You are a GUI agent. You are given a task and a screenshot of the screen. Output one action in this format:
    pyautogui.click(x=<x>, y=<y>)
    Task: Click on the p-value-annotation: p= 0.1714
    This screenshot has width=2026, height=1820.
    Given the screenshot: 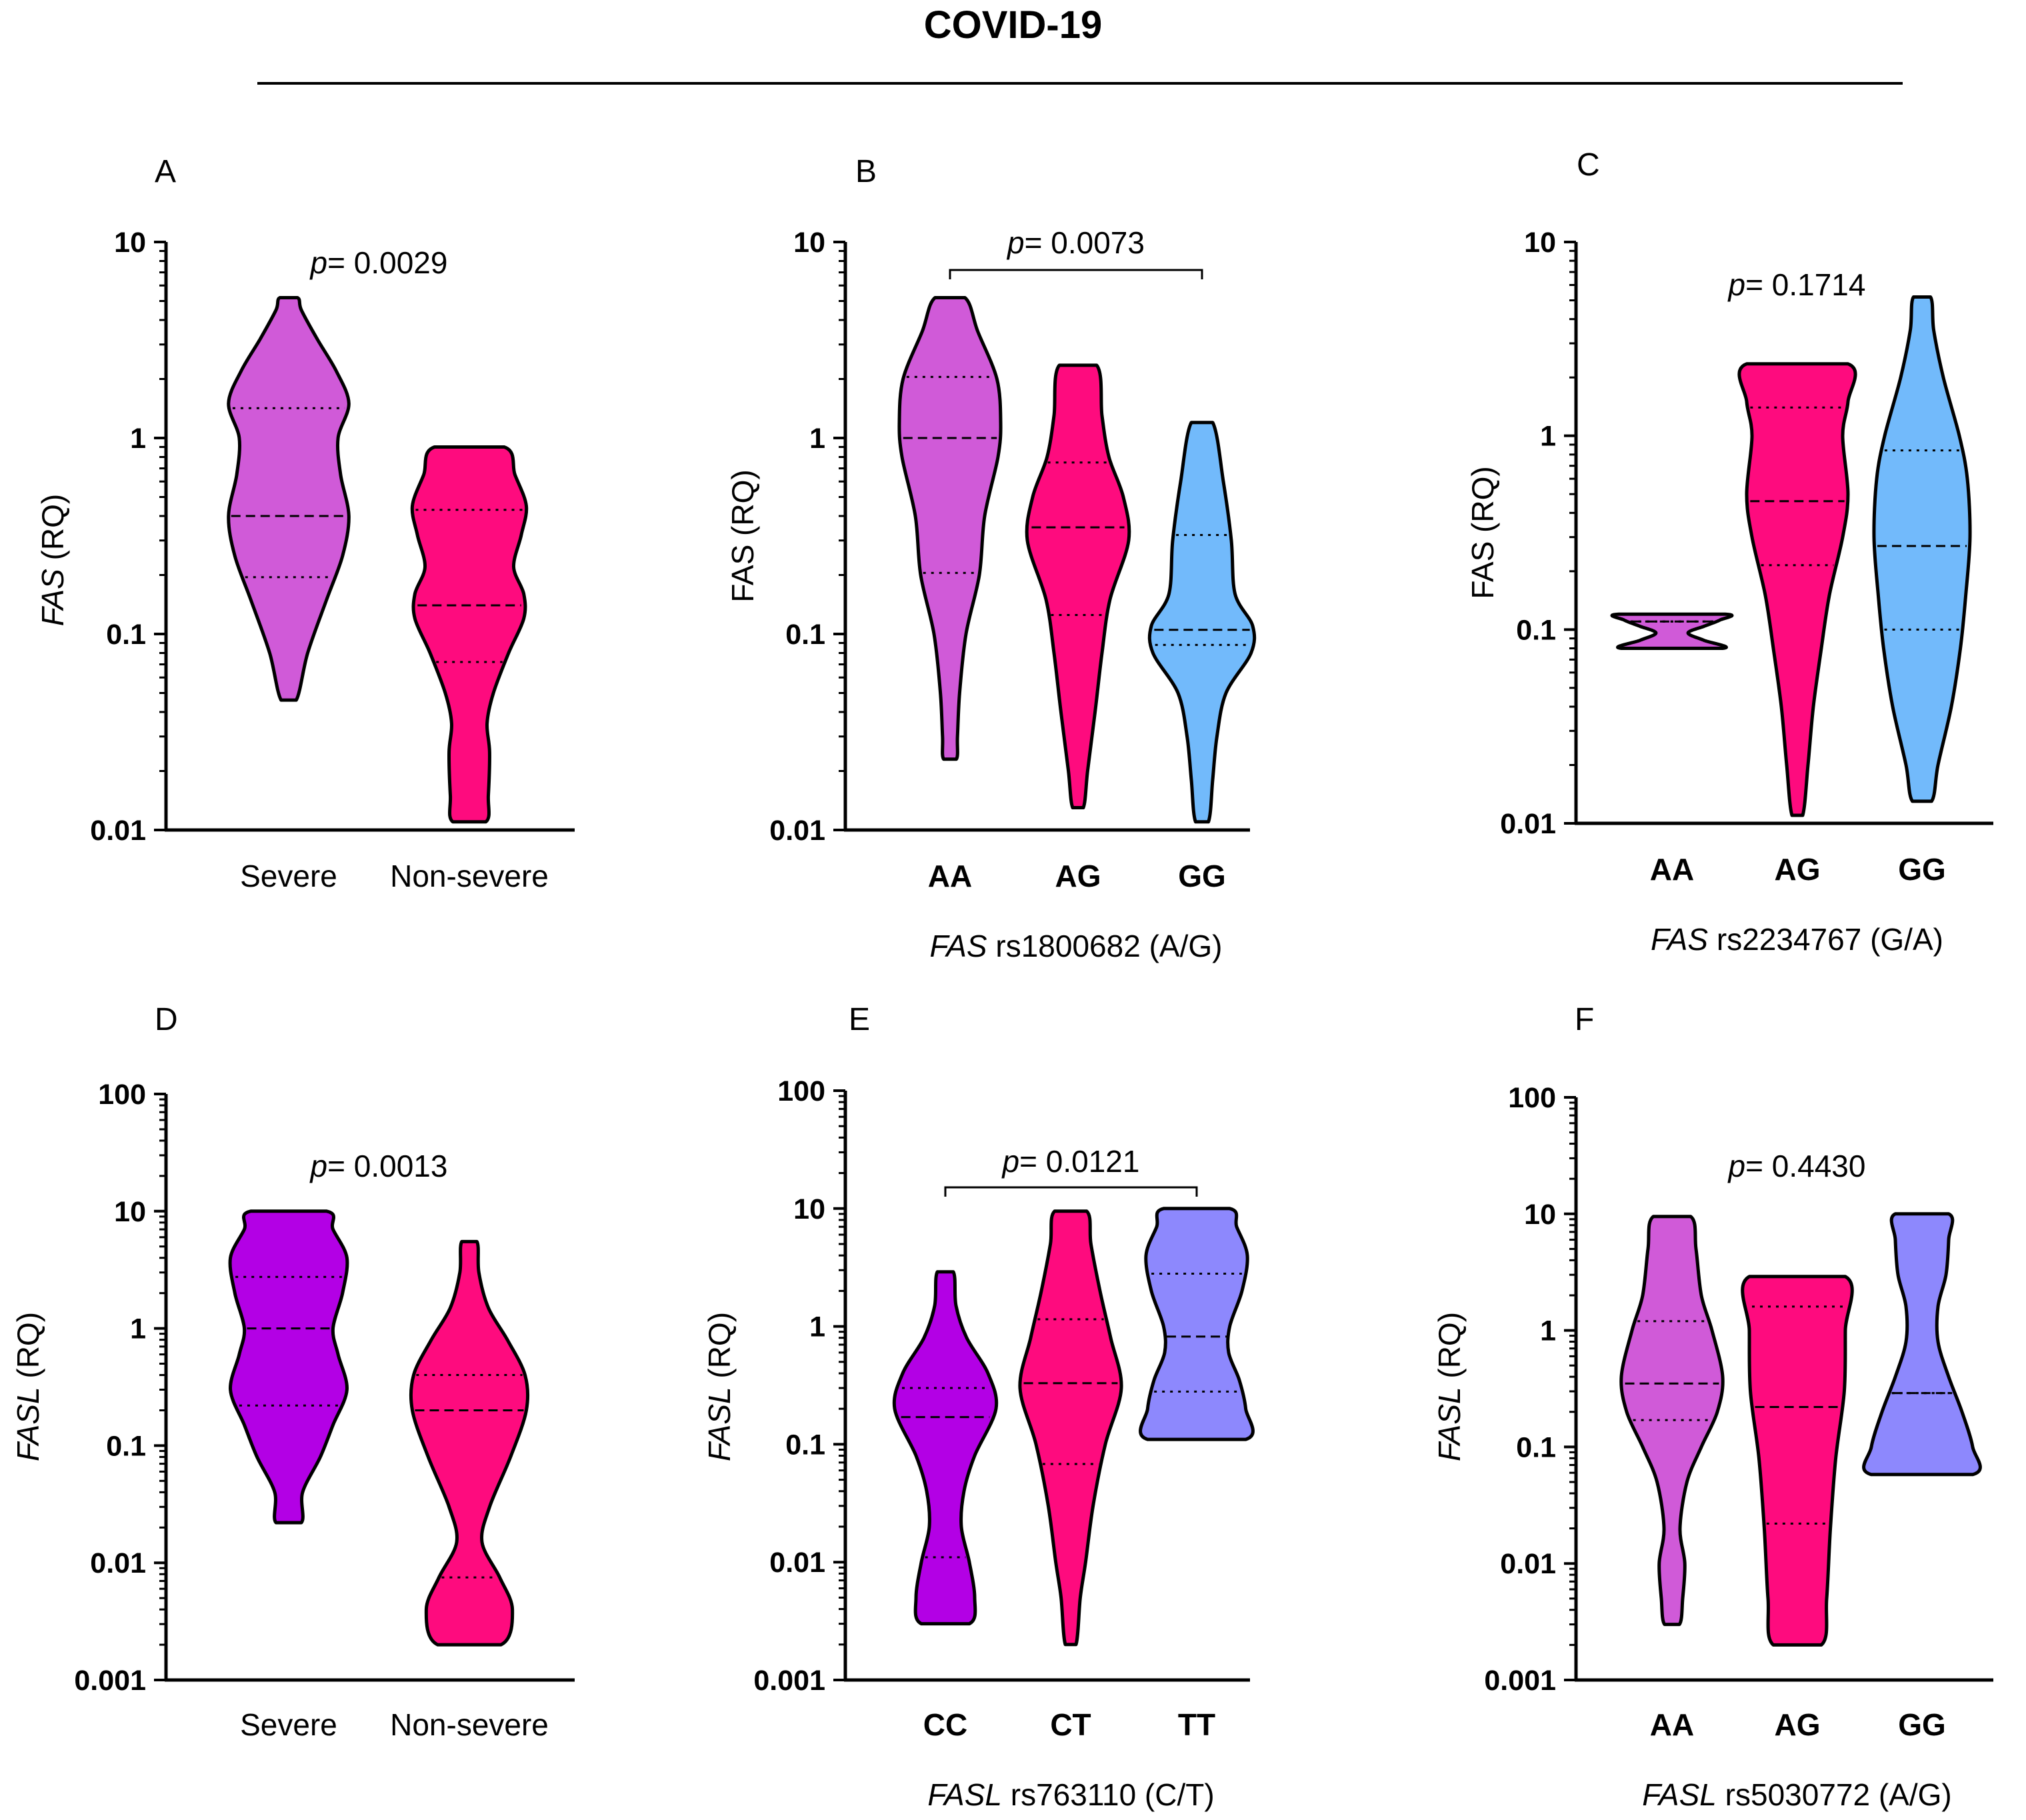 What is the action you would take?
    pyautogui.click(x=1796, y=284)
    